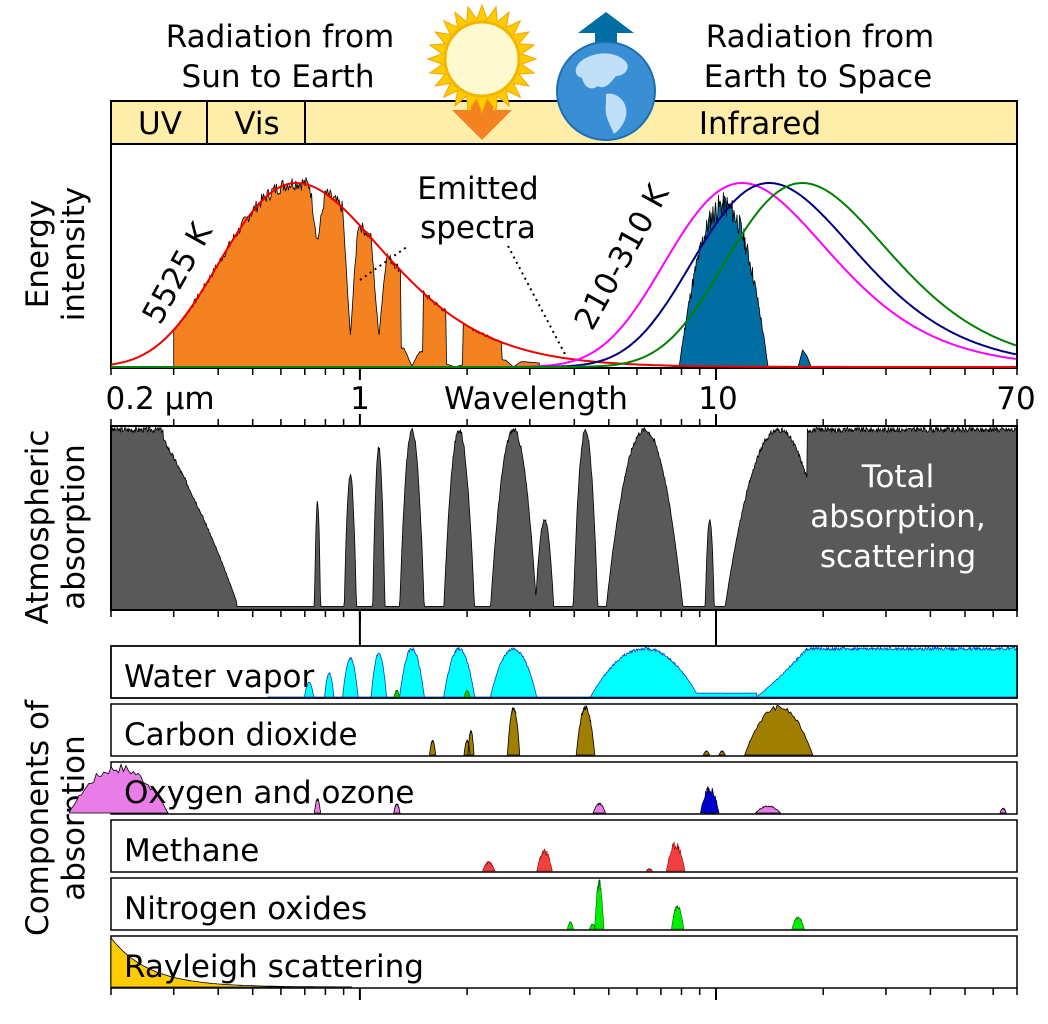 The height and width of the screenshot is (1024, 1048). What do you see at coordinates (432, 693) in the screenshot?
I see `water-vapor-minor-area` at bounding box center [432, 693].